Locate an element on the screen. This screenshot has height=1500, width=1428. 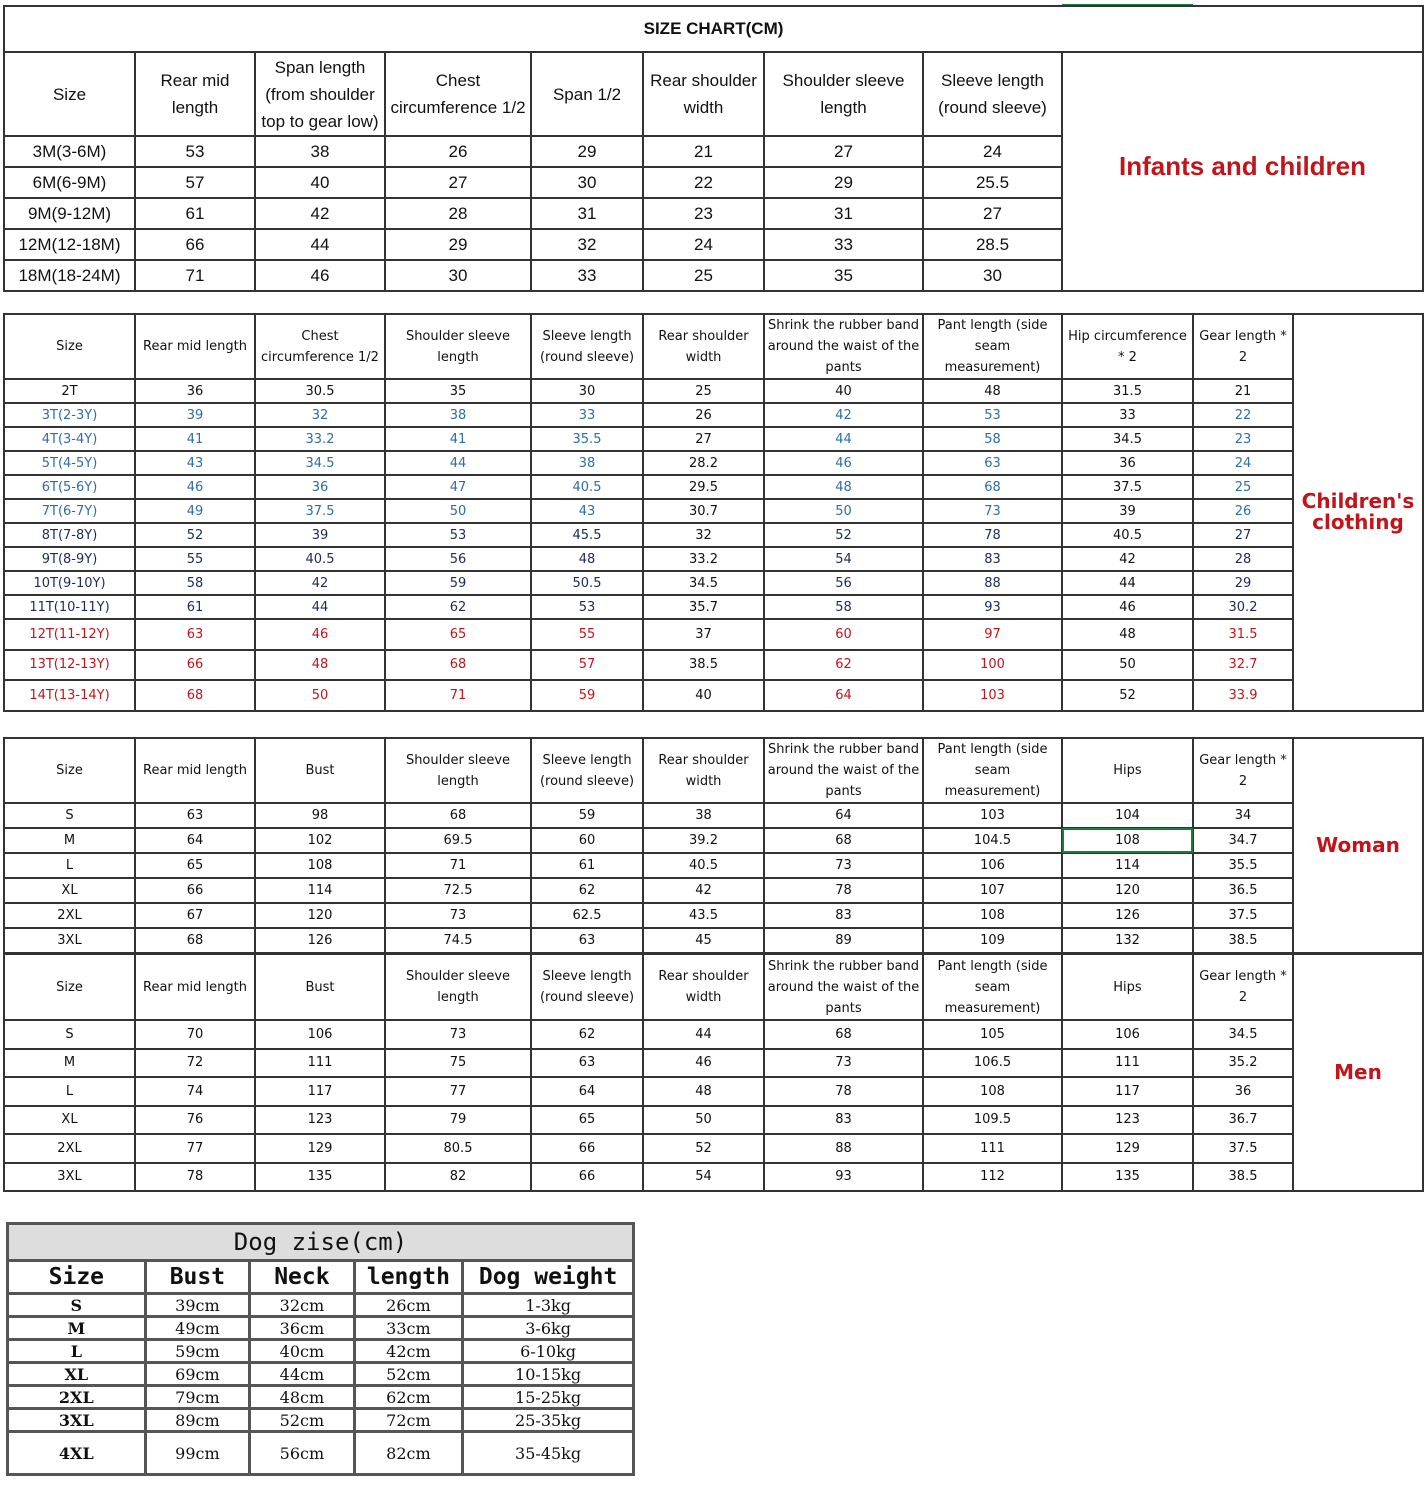
column-header: Shoulder sleeve length is located at coordinates (458, 987).